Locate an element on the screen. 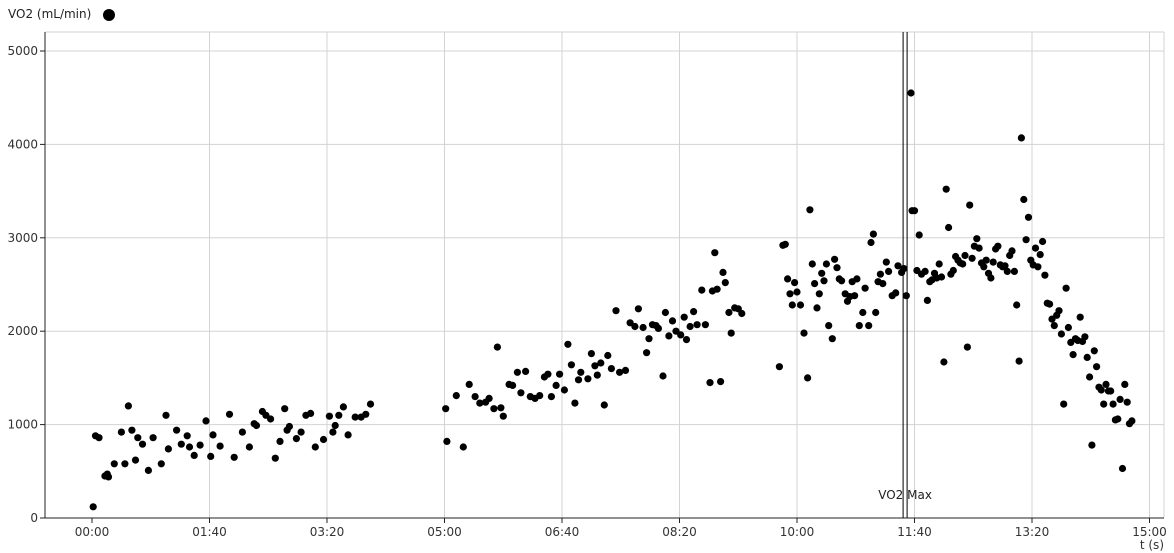 This screenshot has width=1174, height=553. x-tick-label: 01:40 is located at coordinates (209, 532).